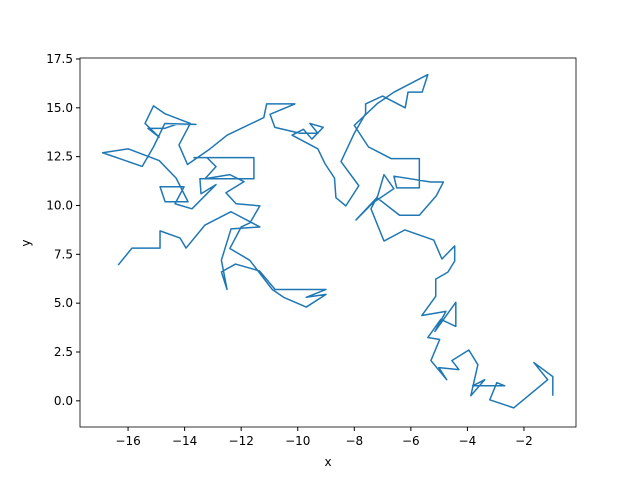  I want to click on x-axis-label: x, so click(327, 462).